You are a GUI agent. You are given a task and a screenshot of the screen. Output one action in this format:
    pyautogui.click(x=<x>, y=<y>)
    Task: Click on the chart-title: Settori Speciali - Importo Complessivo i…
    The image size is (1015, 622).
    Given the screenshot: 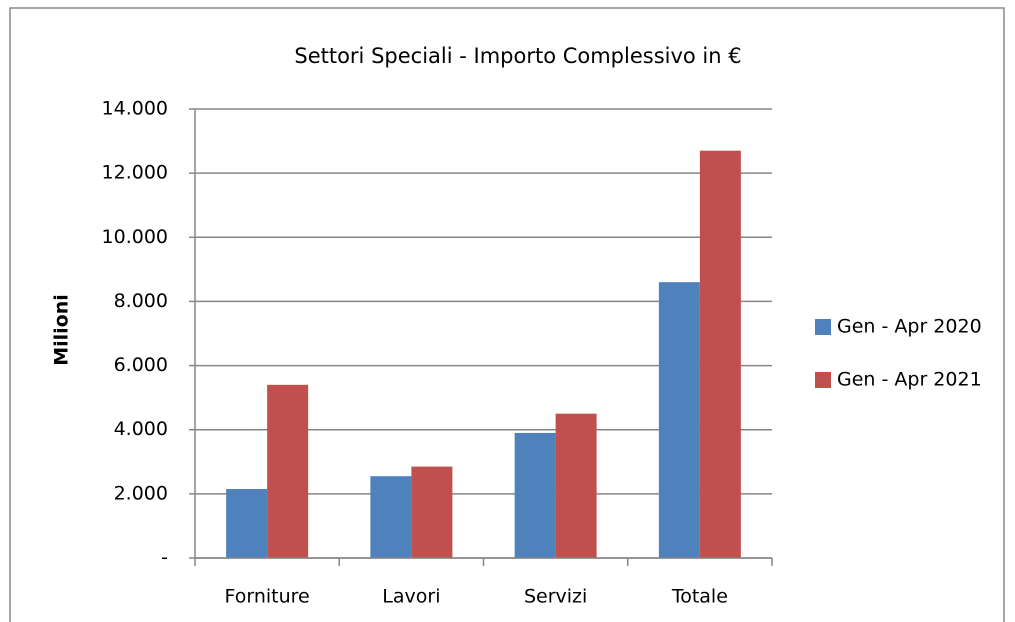 What is the action you would take?
    pyautogui.click(x=517, y=56)
    